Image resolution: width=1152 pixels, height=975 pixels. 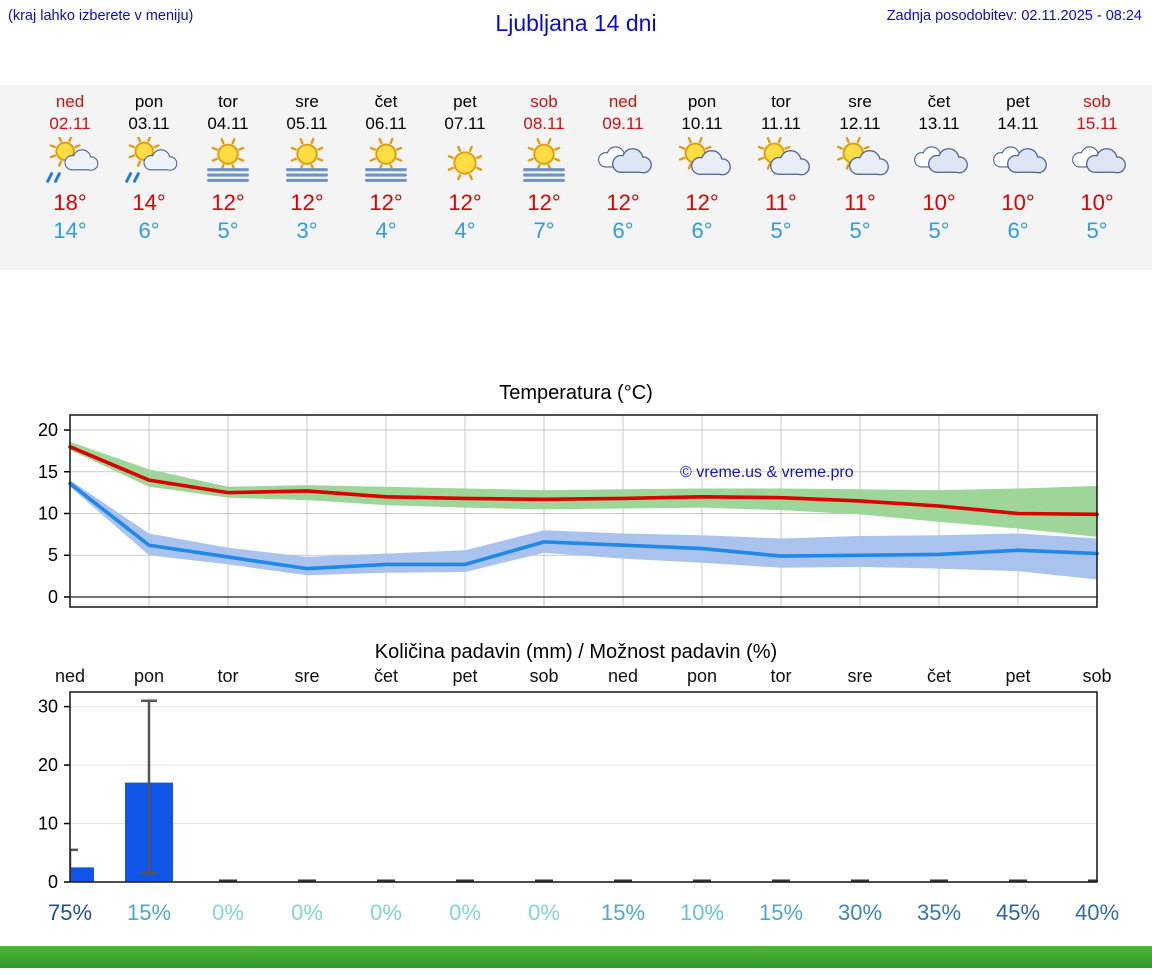 What do you see at coordinates (939, 123) in the screenshot?
I see `day-date: 13.11` at bounding box center [939, 123].